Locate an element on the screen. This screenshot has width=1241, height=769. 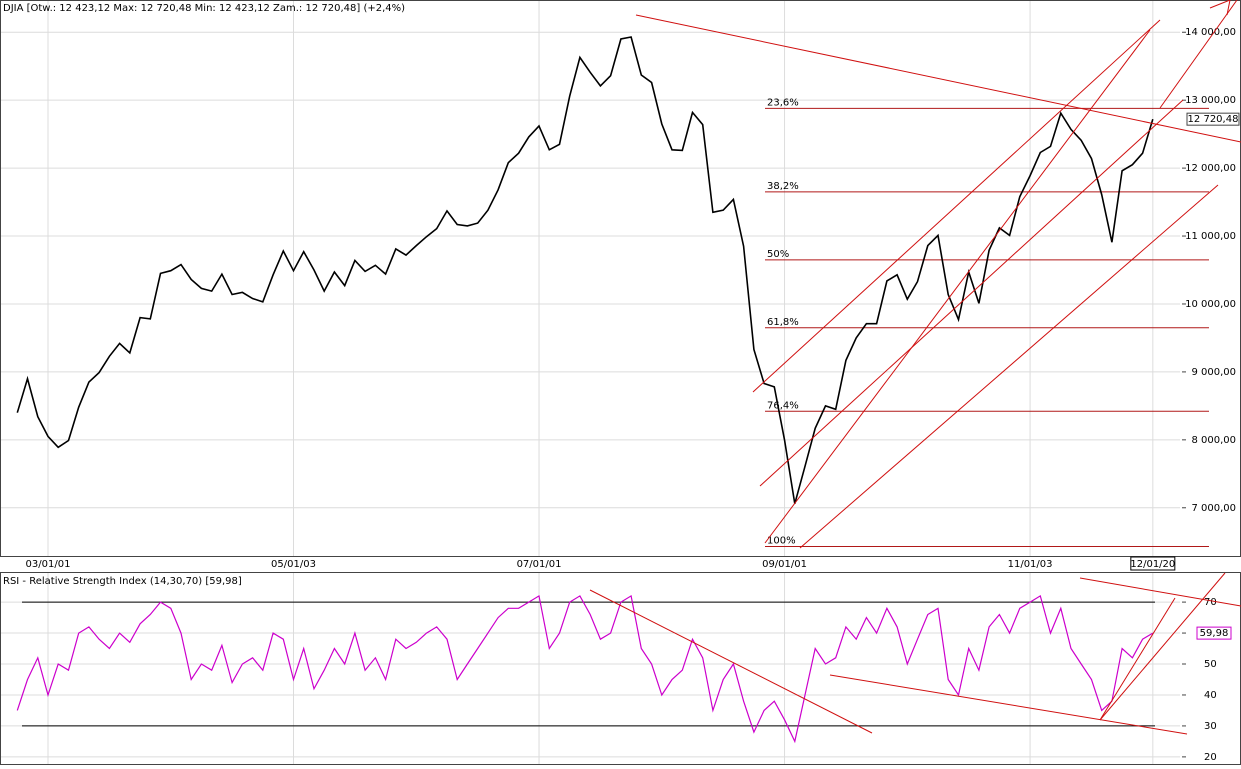
x-tick-label: 09/01/01 is located at coordinates (784, 564).